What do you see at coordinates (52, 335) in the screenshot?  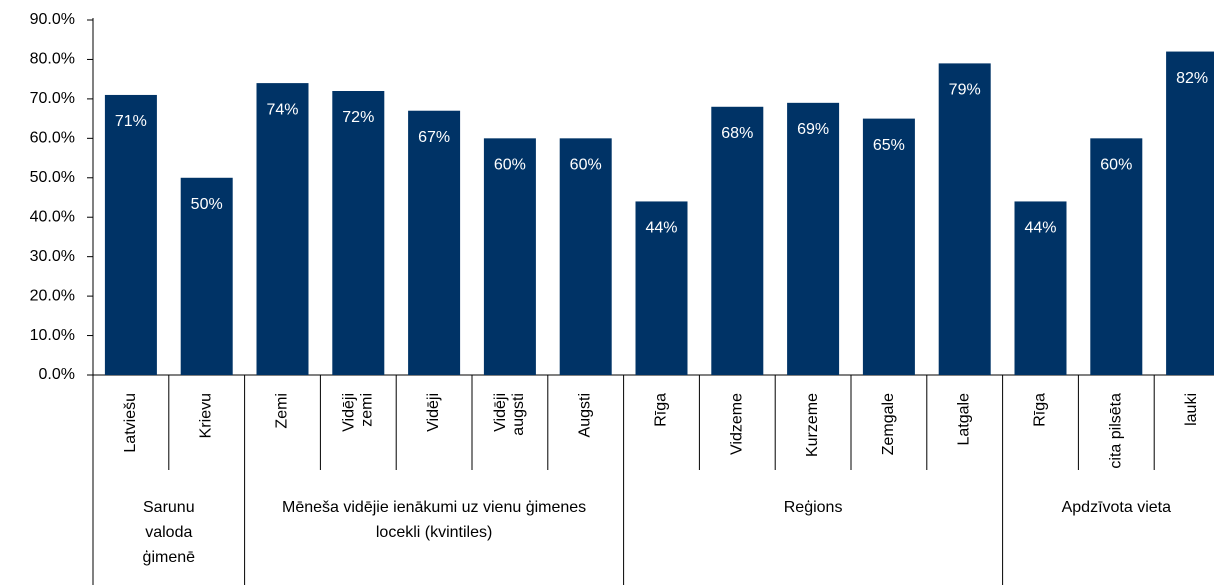 I see `y-tick-label: 10.0%` at bounding box center [52, 335].